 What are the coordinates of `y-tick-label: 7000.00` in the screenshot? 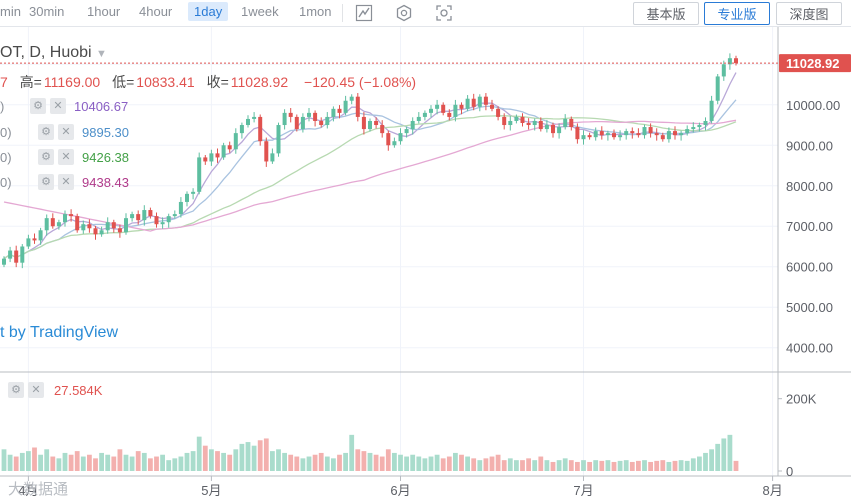 It's located at (809, 226).